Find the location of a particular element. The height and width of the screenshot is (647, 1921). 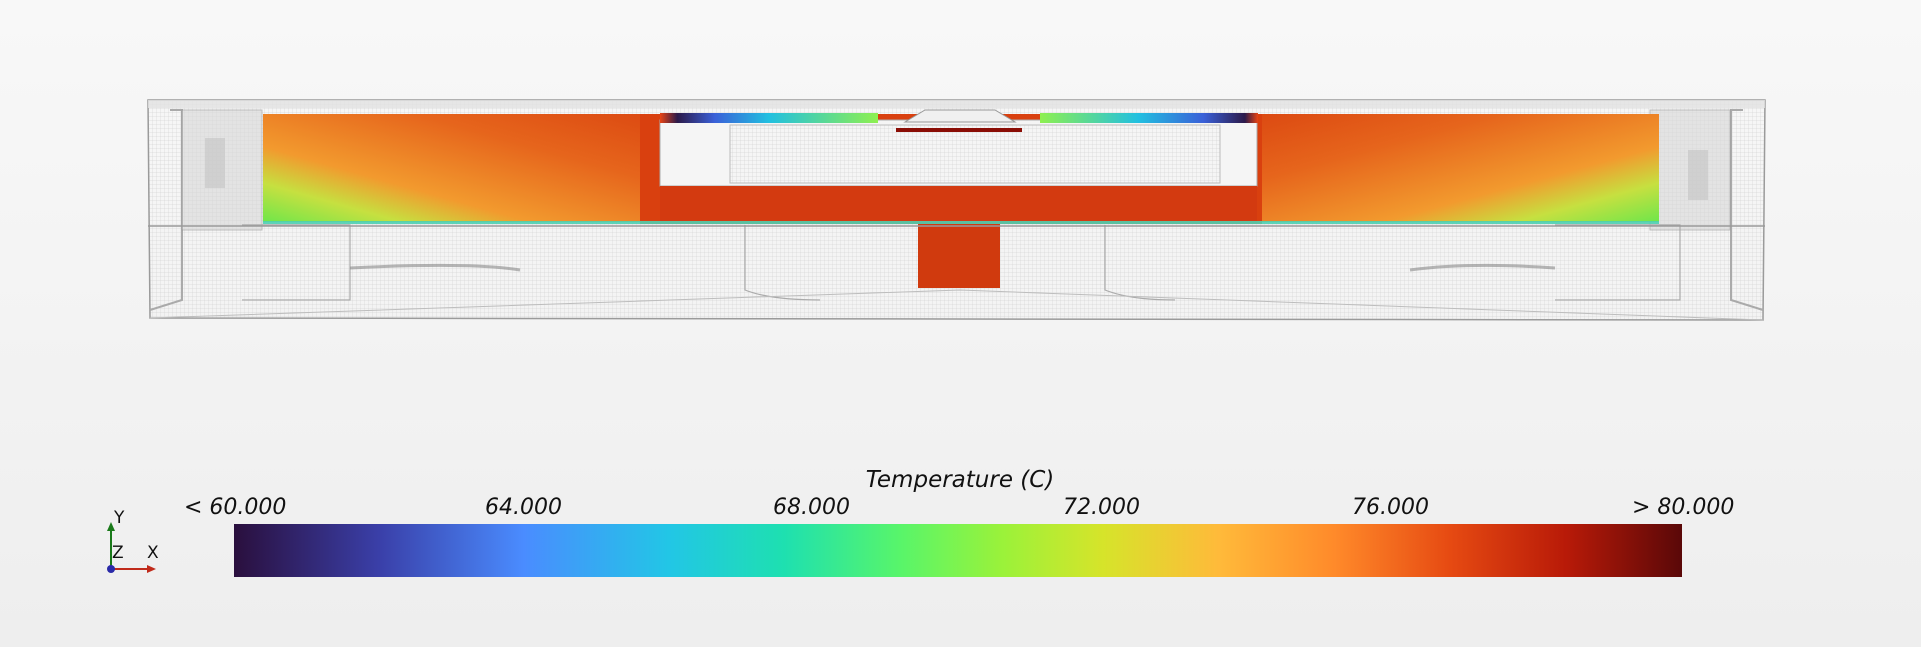

legend-tick-min: < 60.000 is located at coordinates (235, 507).